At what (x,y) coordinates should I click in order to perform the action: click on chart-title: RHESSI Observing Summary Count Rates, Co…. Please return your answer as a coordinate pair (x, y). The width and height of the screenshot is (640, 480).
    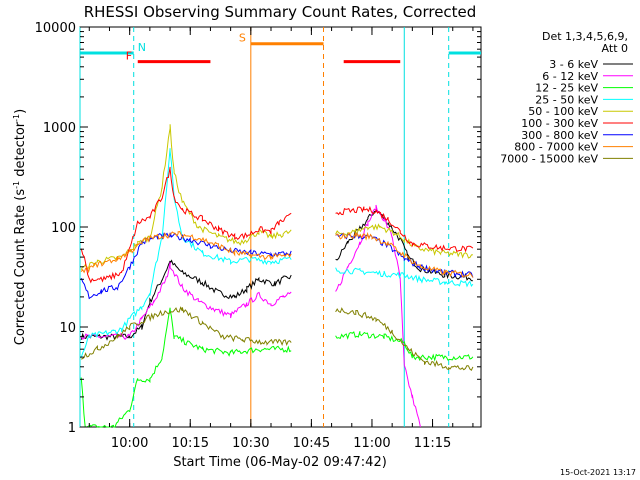
    Looking at the image, I should click on (280, 12).